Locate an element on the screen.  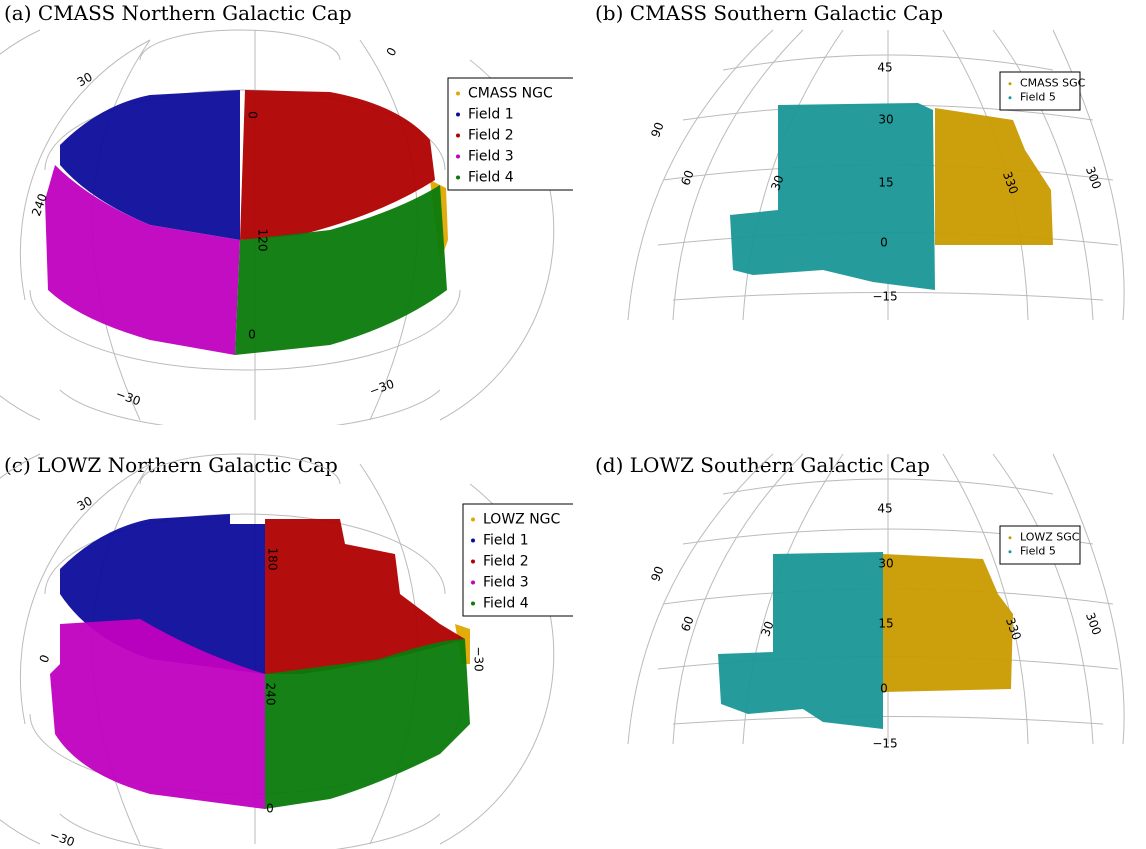
caption: (b) CMASS Southern Galactic Cap is located at coordinates (769, 13).